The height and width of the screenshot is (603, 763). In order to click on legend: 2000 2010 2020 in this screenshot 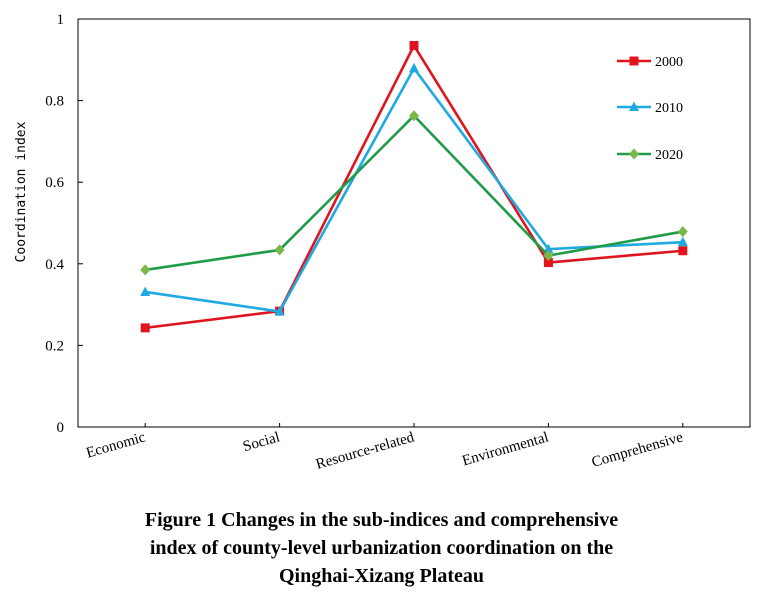, I will do `click(650, 109)`.